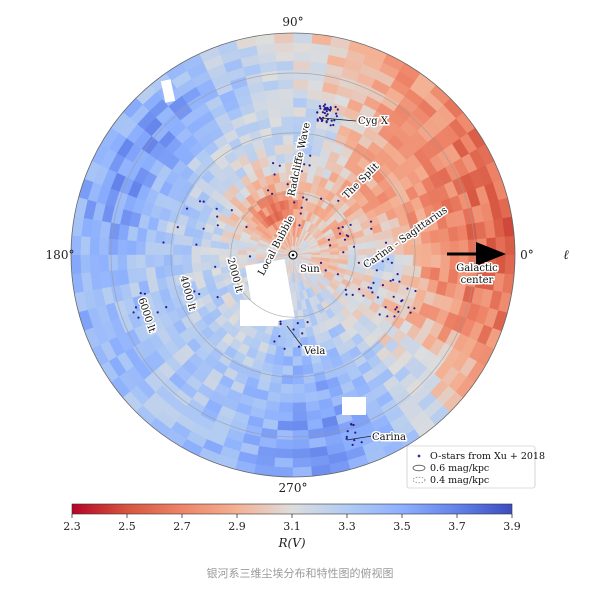 The height and width of the screenshot is (594, 600). Describe the element at coordinates (459, 468) in the screenshot. I see `legend-contour-06: 0.6 mag/kpc` at that location.